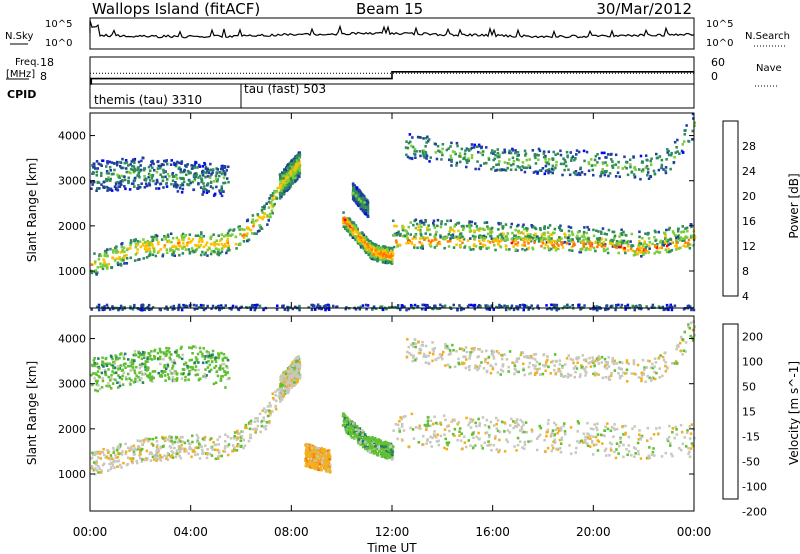 This screenshot has height=554, width=800. Describe the element at coordinates (394, 71) in the screenshot. I see `frequency-panel: Freq. [MHz] Nave 18 8 60 0` at that location.